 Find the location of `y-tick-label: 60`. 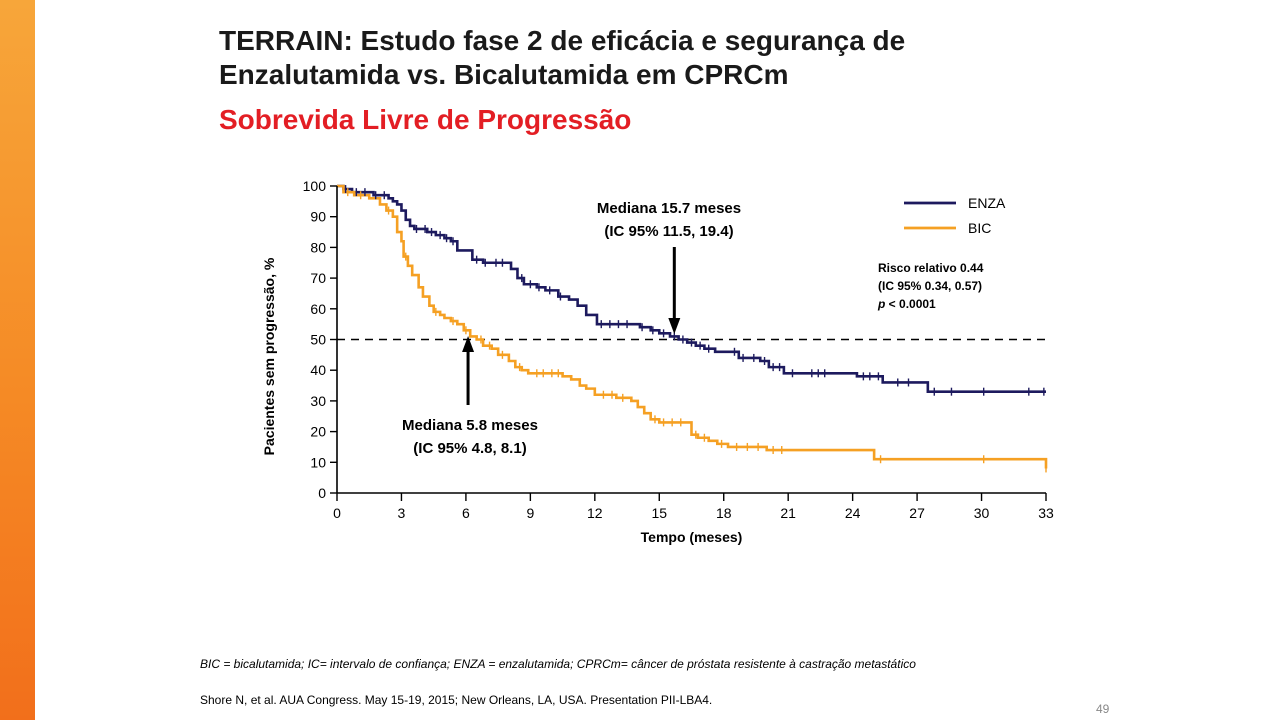

y-tick-label: 60 is located at coordinates (318, 309).